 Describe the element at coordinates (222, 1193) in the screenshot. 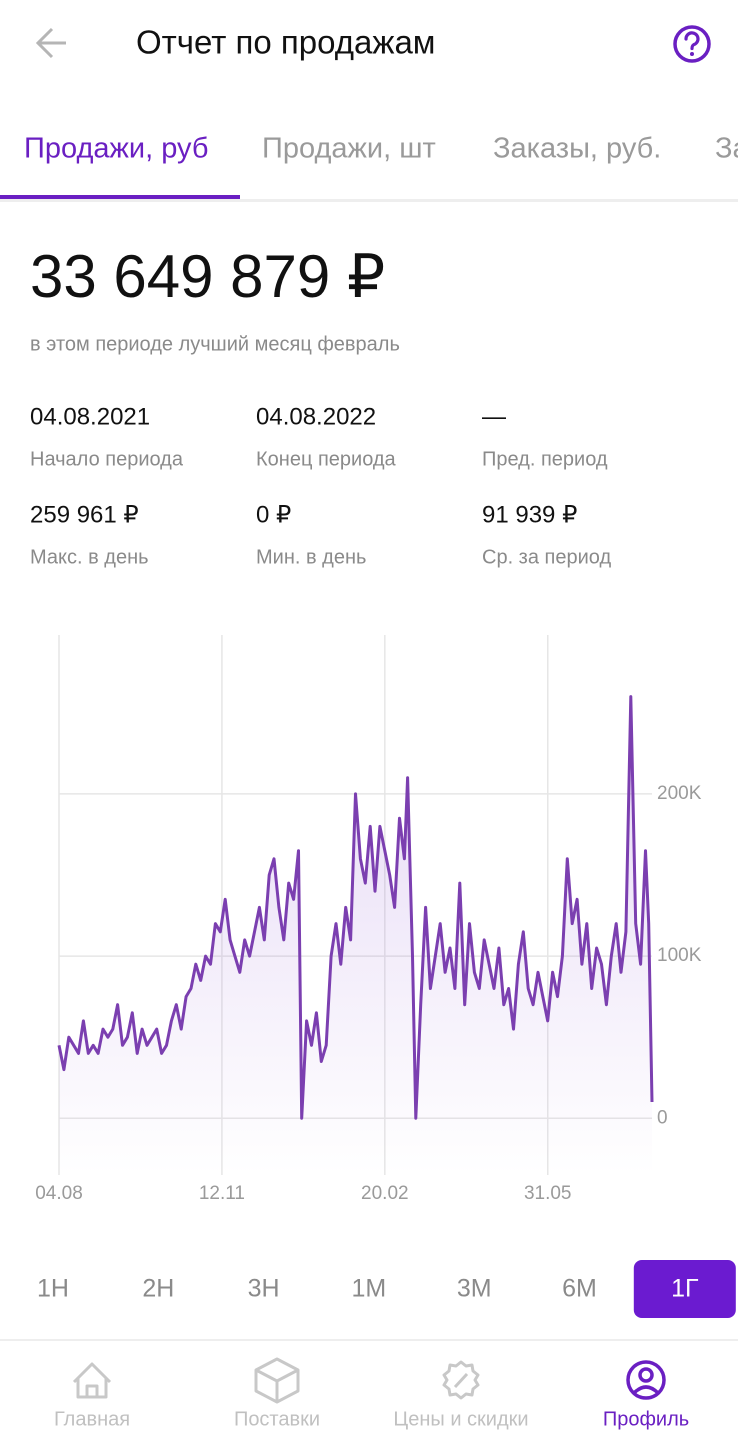

I see `x-tick-label: 12.11` at that location.